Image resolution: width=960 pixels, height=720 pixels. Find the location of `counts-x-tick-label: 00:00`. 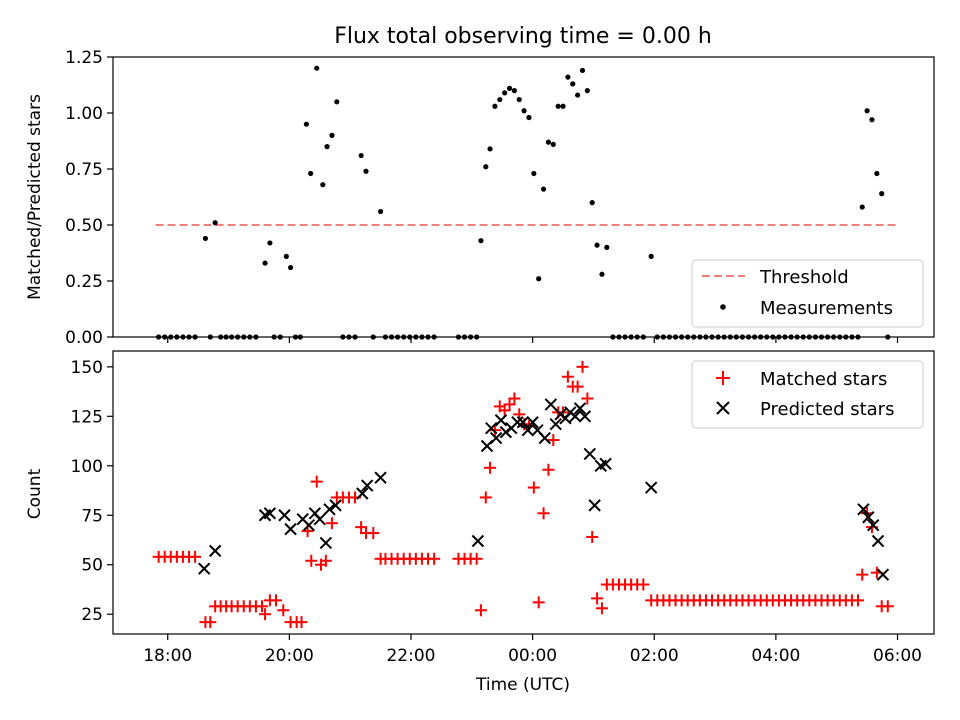

counts-x-tick-label: 00:00 is located at coordinates (532, 656).